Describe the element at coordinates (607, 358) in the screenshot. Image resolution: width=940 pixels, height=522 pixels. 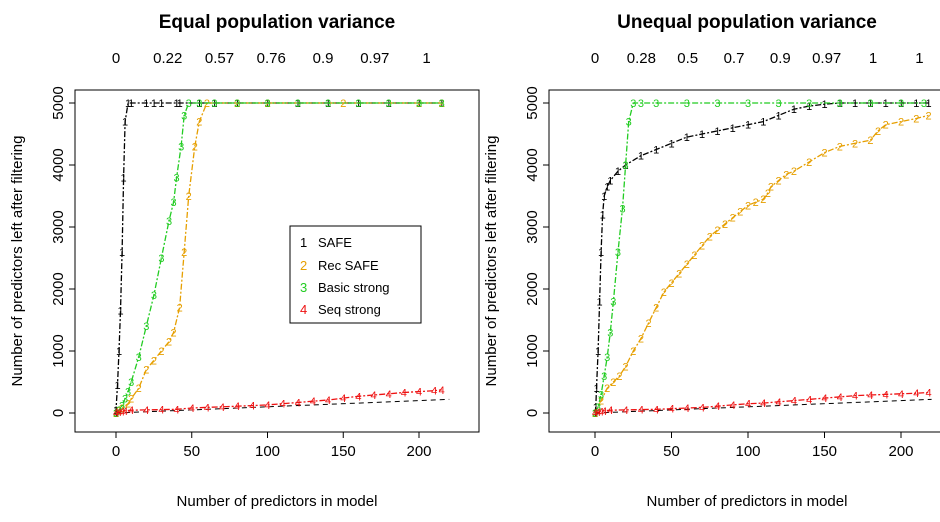
I see `right-point-basic-strong-4: 3` at that location.